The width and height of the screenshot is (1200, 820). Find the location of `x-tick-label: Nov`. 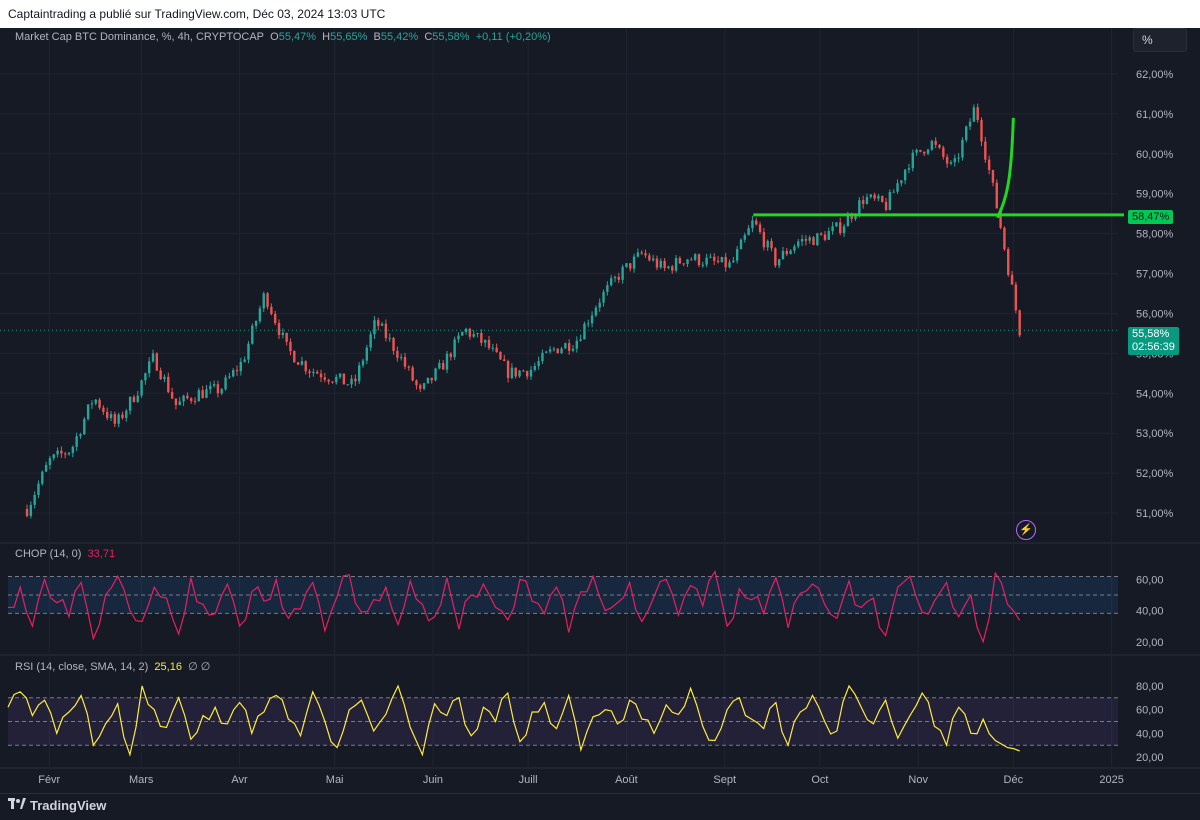

x-tick-label: Nov is located at coordinates (918, 780).